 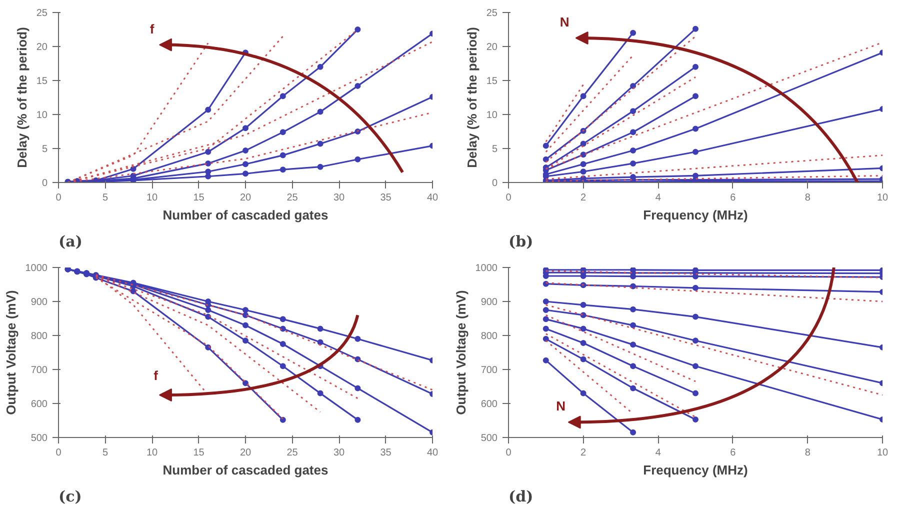 What do you see at coordinates (521, 497) in the screenshot?
I see `text: (d)` at bounding box center [521, 497].